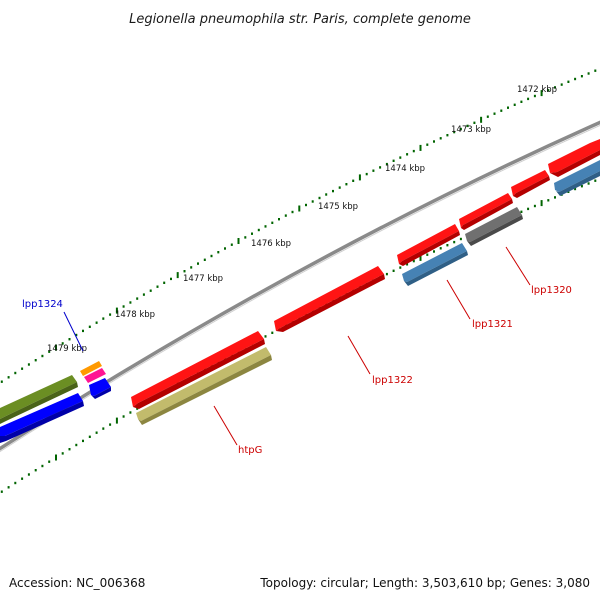  I want to click on gene-label-lpp1322: lpp1322, so click(392, 380).